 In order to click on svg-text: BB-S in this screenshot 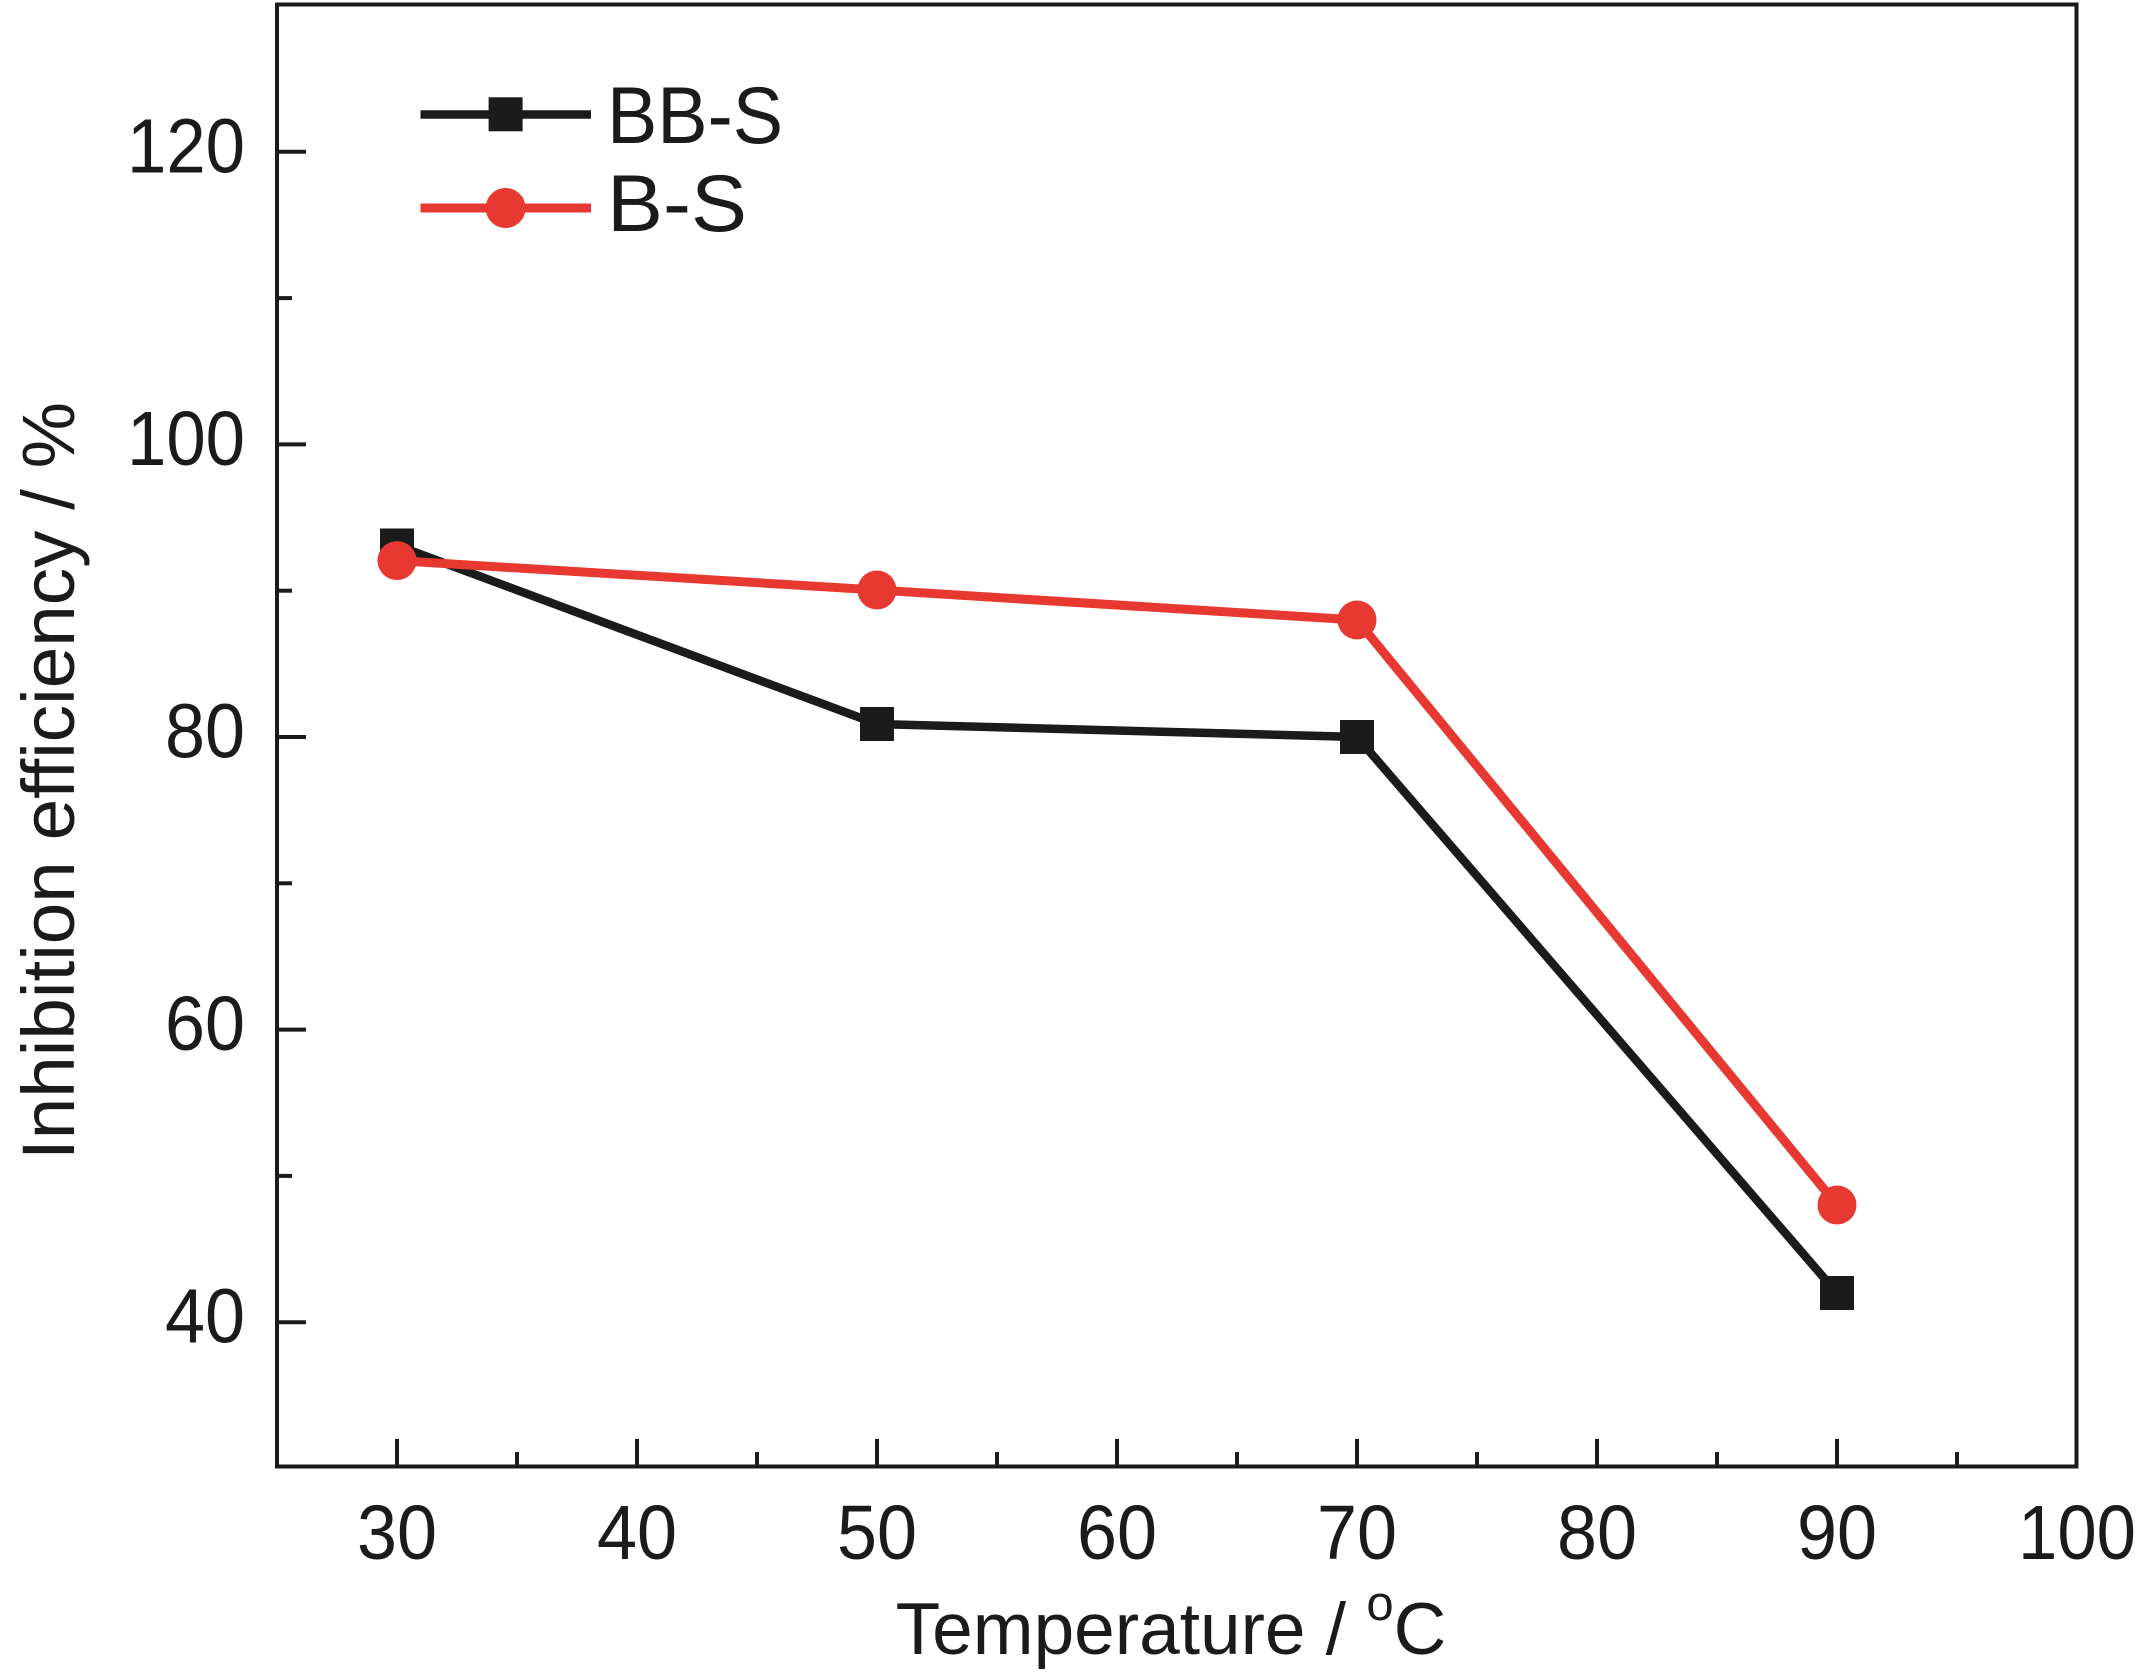, I will do `click(695, 116)`.